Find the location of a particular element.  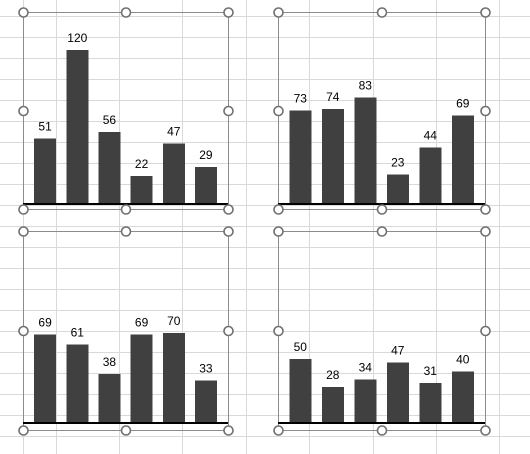

data-label-5: 70 is located at coordinates (174, 321).